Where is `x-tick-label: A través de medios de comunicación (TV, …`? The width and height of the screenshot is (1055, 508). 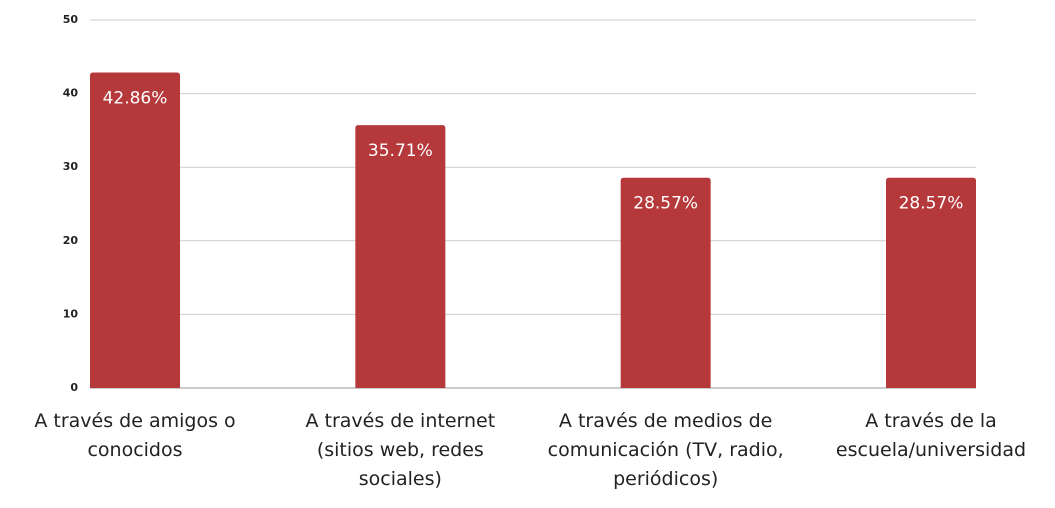
x-tick-label: A través de medios de comunicación (TV, … is located at coordinates (665, 450).